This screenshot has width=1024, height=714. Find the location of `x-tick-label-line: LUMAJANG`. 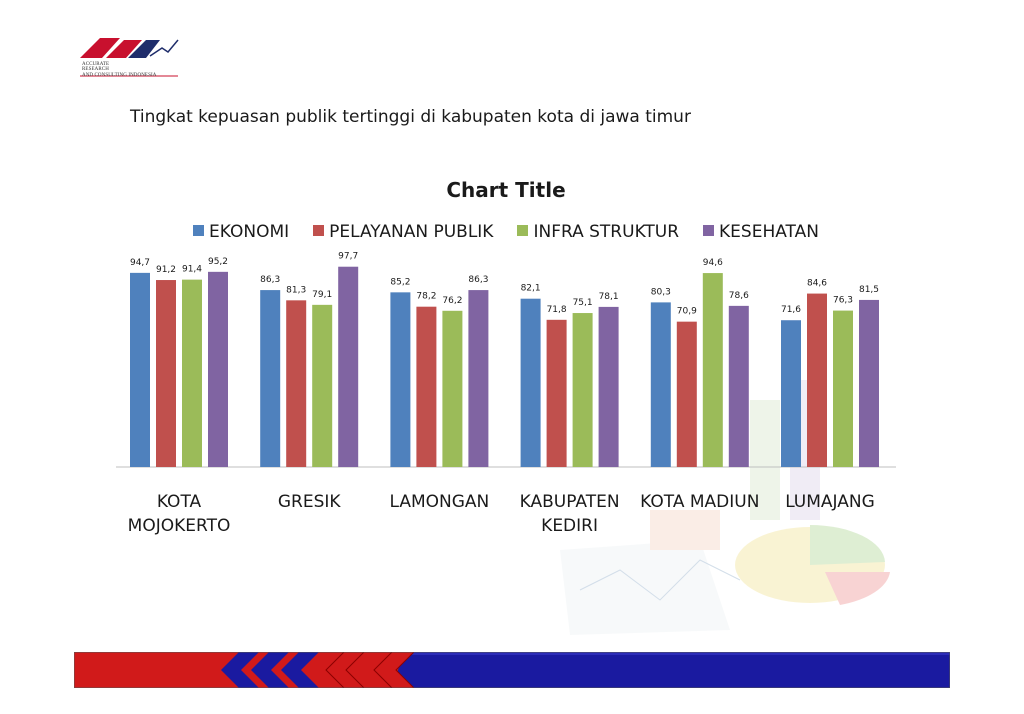

x-tick-label-line: LUMAJANG is located at coordinates (830, 502).